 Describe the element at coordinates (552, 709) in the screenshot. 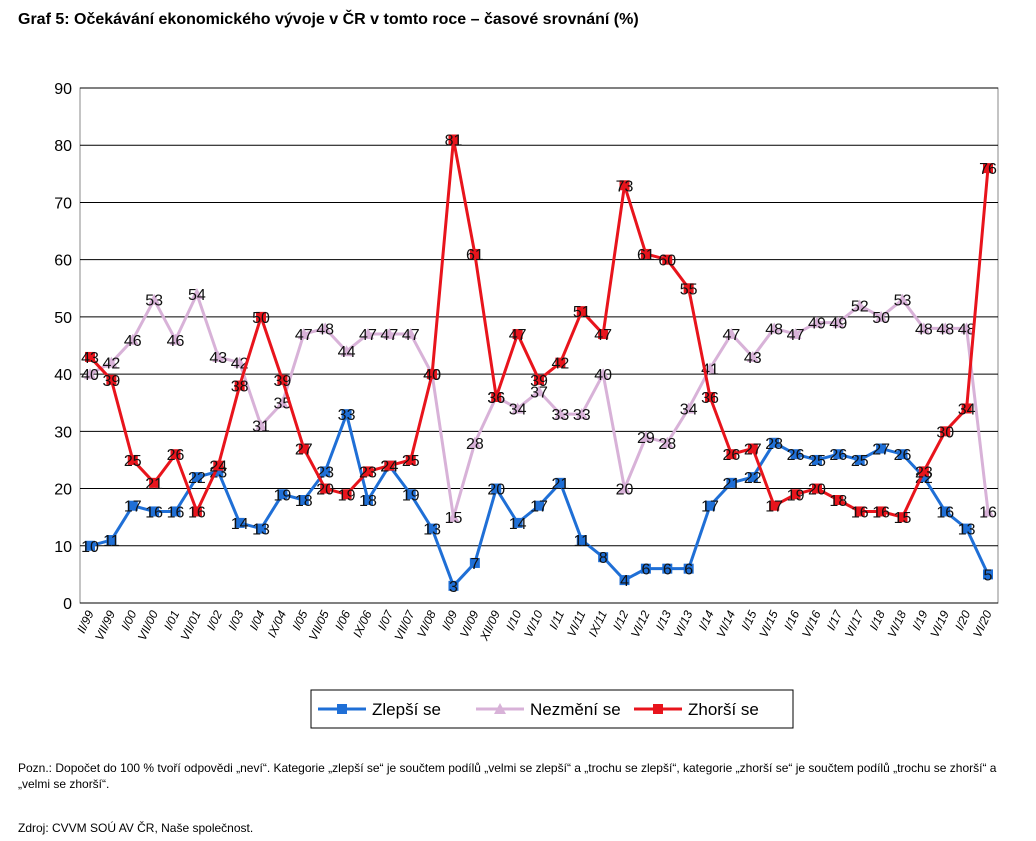

I see `legend-box` at that location.